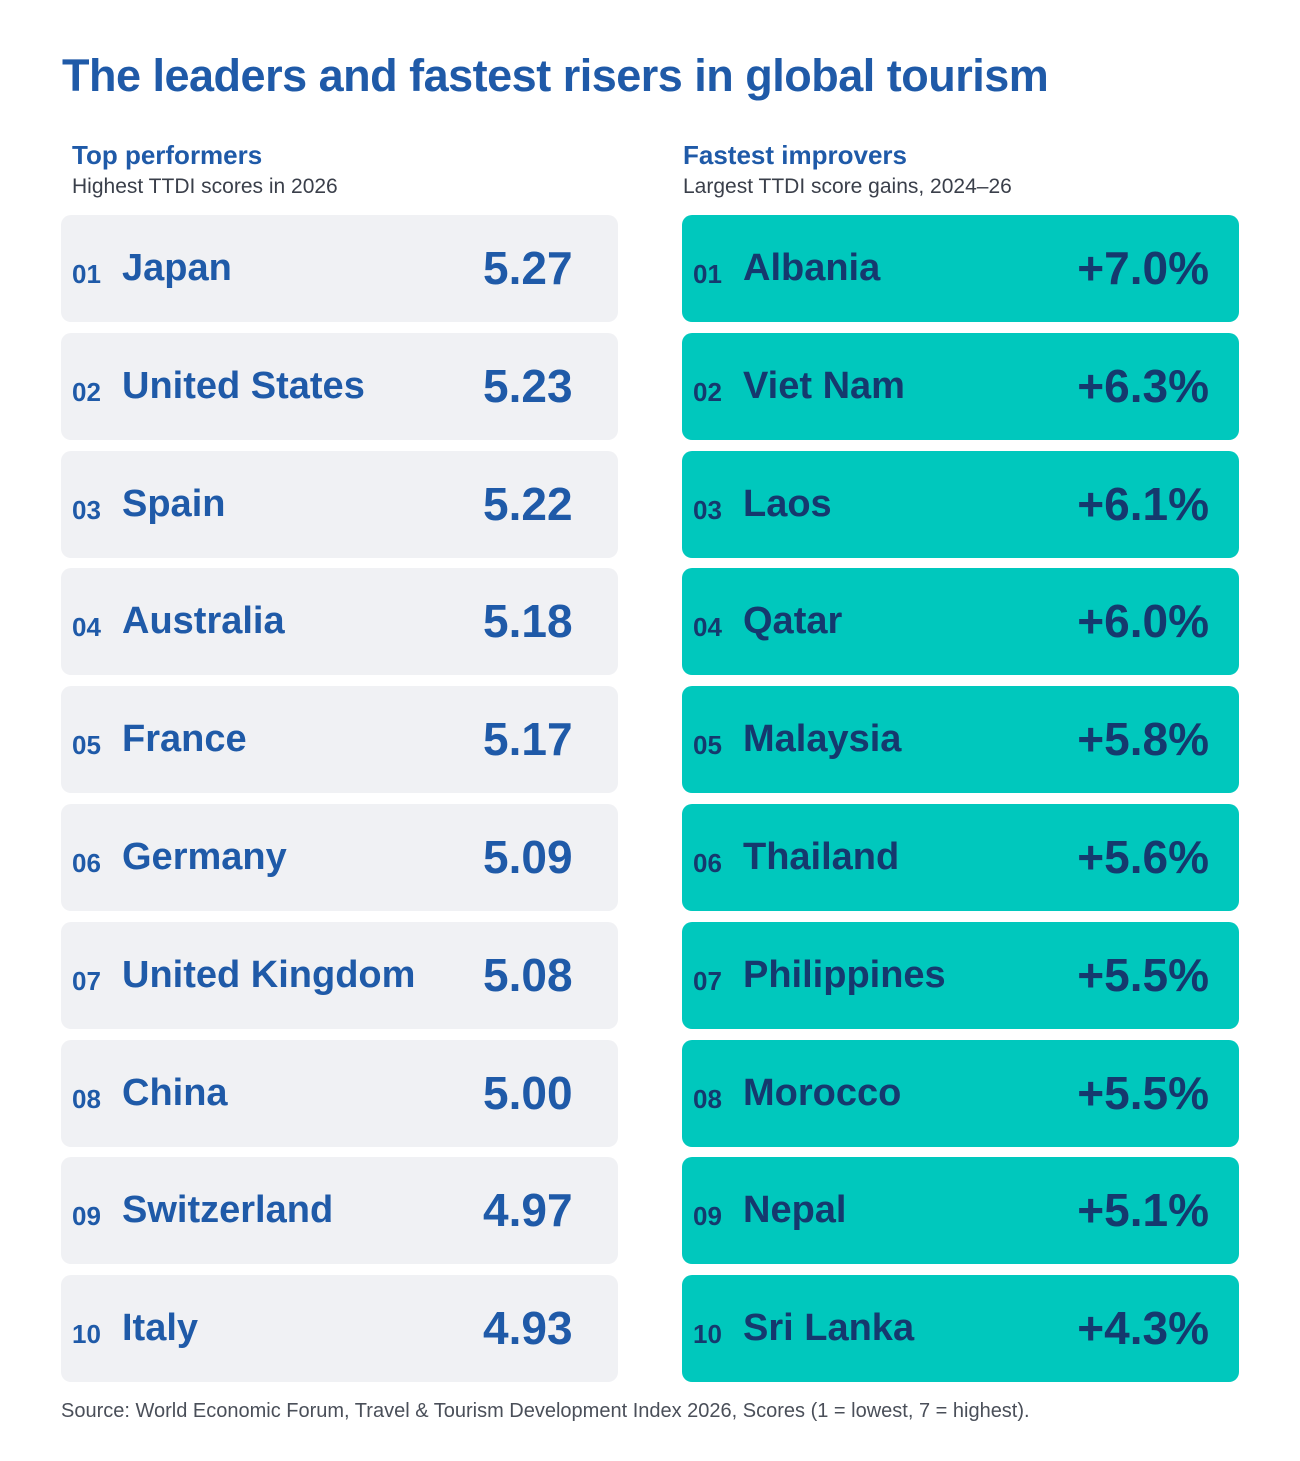 The width and height of the screenshot is (1300, 1461). What do you see at coordinates (528, 1210) in the screenshot?
I see `top-performer-value: 4.97` at bounding box center [528, 1210].